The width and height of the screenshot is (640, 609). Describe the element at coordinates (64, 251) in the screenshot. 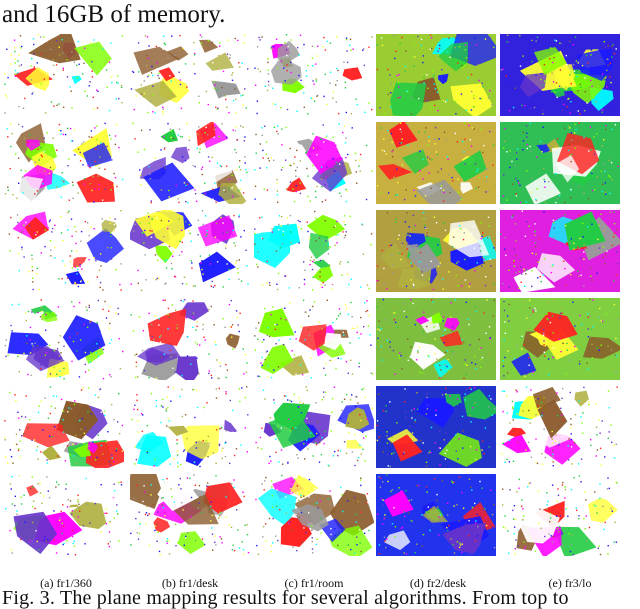

I see `thumbnail-r3-c1` at that location.